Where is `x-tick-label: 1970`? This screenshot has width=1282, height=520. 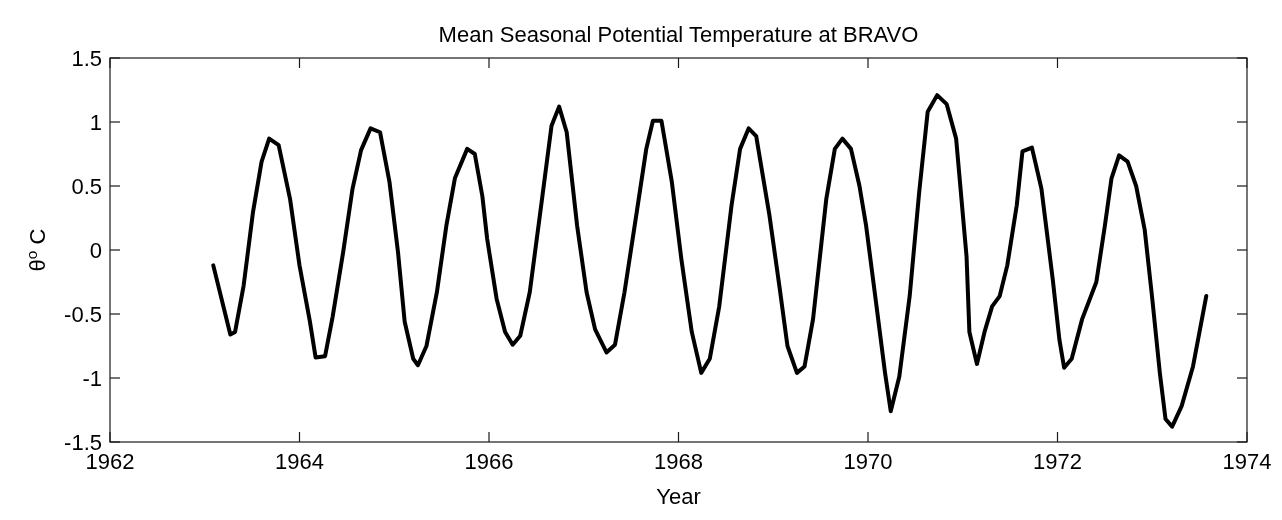
x-tick-label: 1970 is located at coordinates (868, 461).